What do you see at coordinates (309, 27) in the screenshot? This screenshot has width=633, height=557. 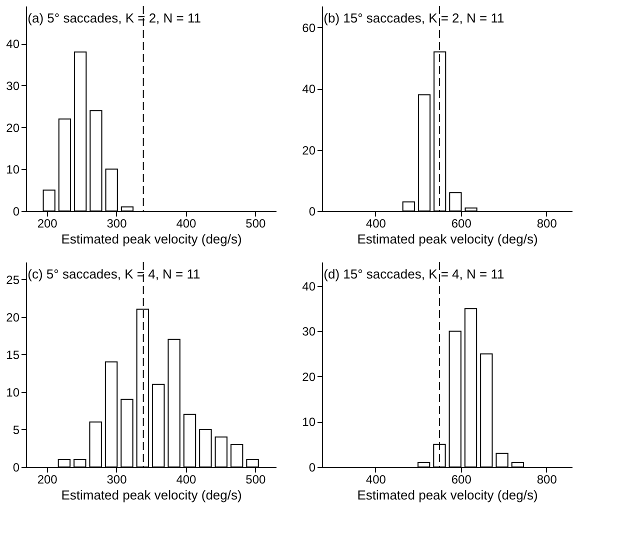 I see `y-tick-label: 60` at bounding box center [309, 27].